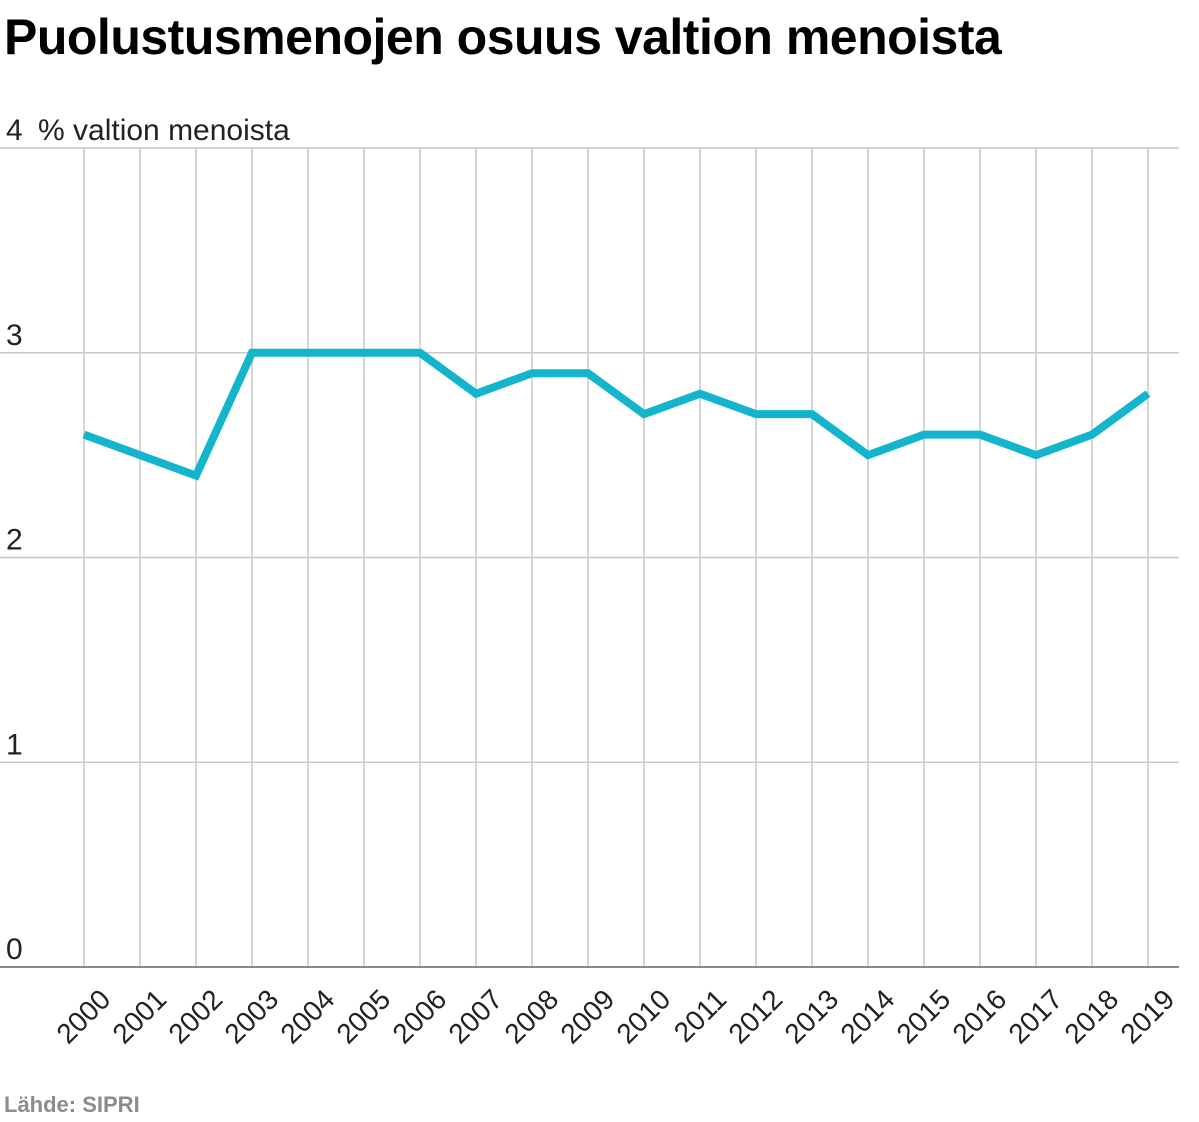 The width and height of the screenshot is (1199, 1122). Describe the element at coordinates (503, 37) in the screenshot. I see `chart-title: Puolustusmenojen osuus valtion menoista` at that location.